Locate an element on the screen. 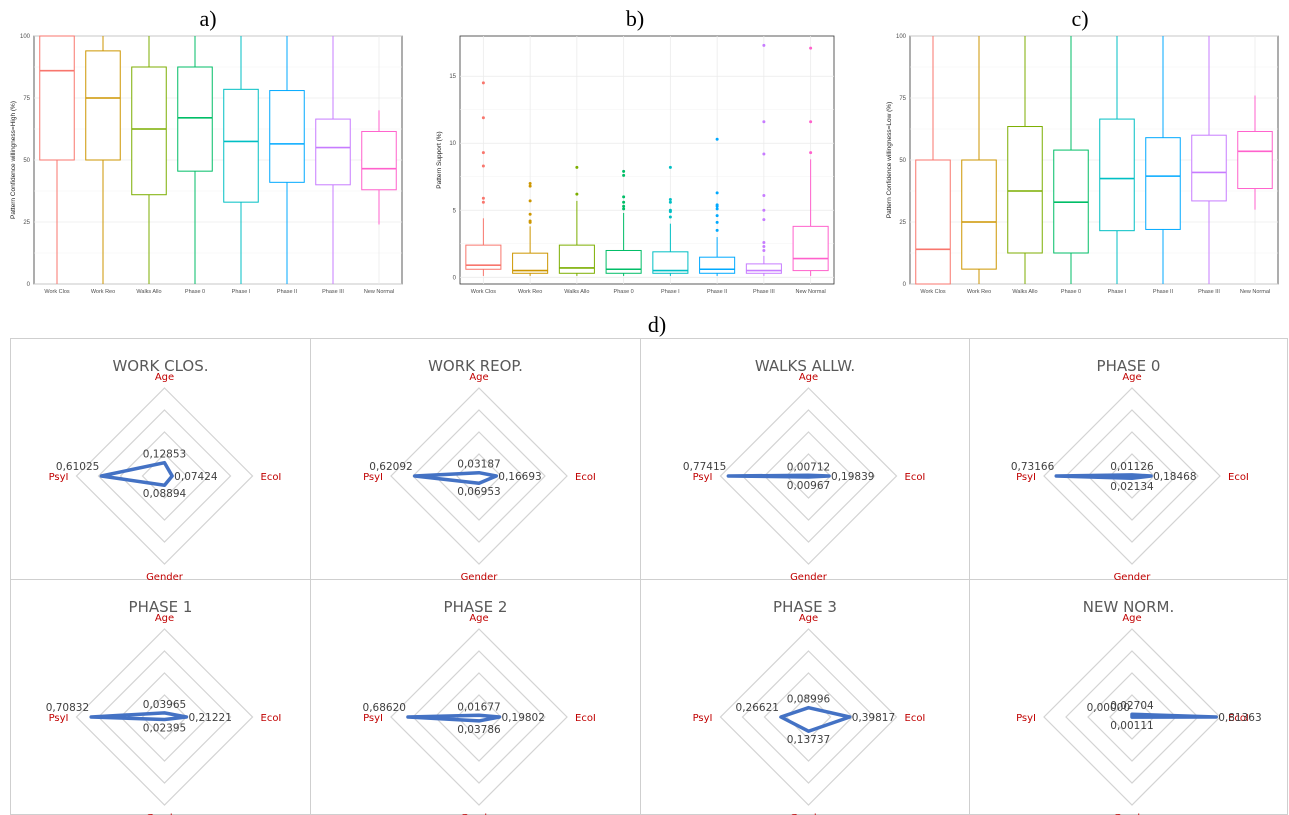 The image size is (1289, 815). y-tick-label: 5 is located at coordinates (455, 211).